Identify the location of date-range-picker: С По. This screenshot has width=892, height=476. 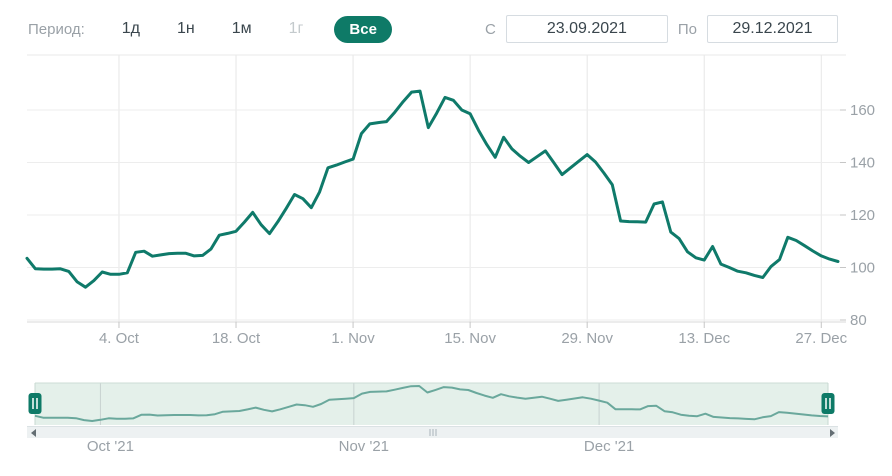
(661, 29).